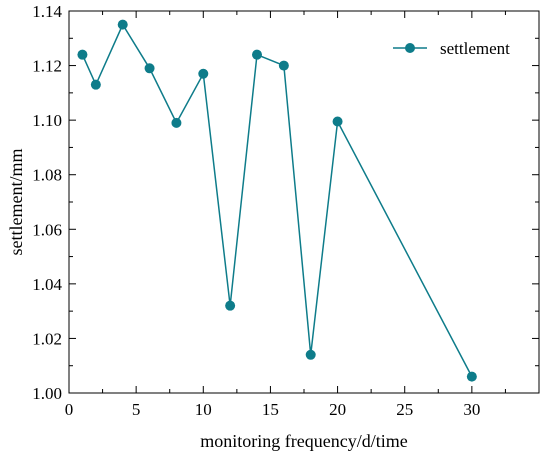 This screenshot has height=460, width=550. Describe the element at coordinates (404, 409) in the screenshot. I see `x-tick-label: 25` at that location.